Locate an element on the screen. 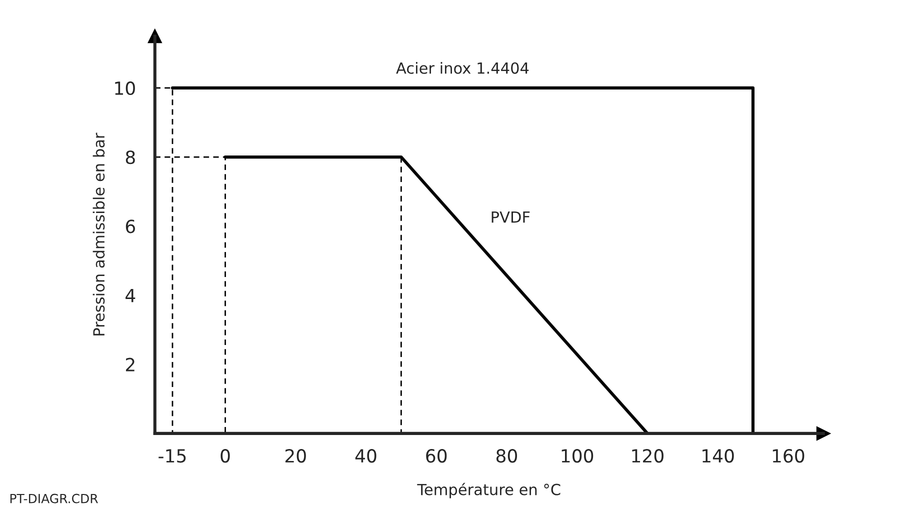 The width and height of the screenshot is (922, 516). x-tick-label: 40 is located at coordinates (365, 456).